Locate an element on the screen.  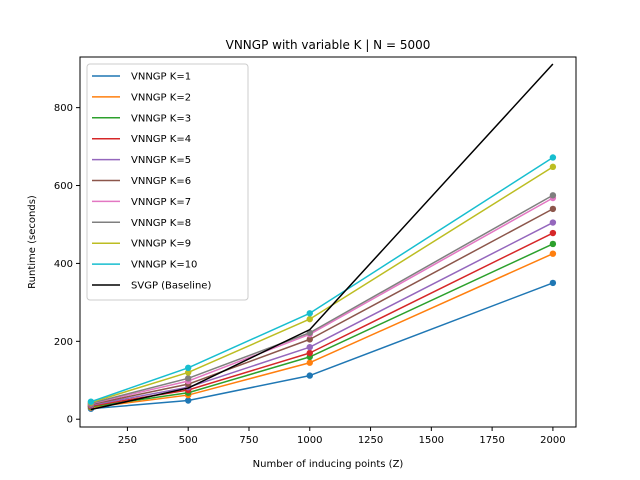
legend-item: VNNGP K=4 is located at coordinates (141, 139).